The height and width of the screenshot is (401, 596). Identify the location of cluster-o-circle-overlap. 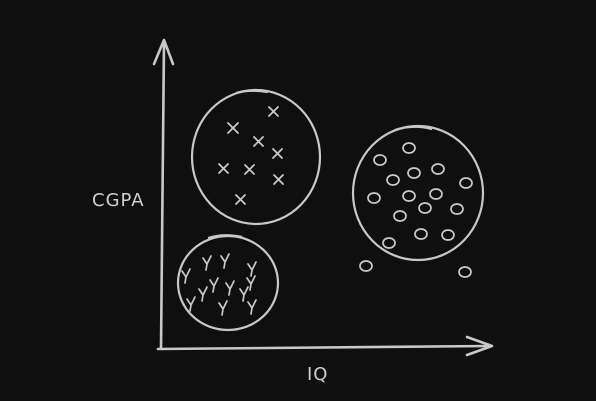
(413, 128).